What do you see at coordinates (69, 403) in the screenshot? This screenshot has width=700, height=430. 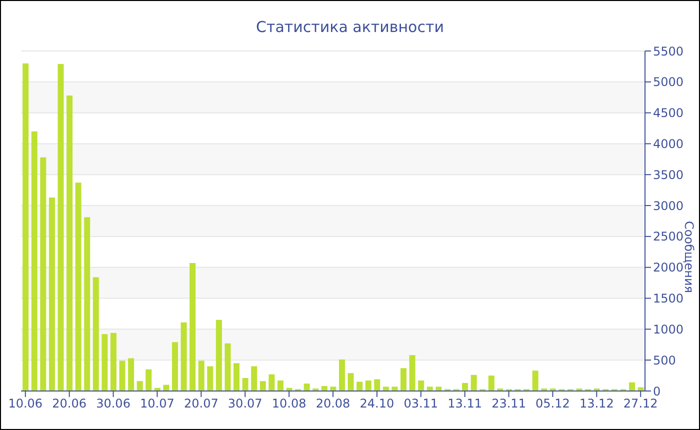 I see `x-tick-label: 20.06` at bounding box center [69, 403].